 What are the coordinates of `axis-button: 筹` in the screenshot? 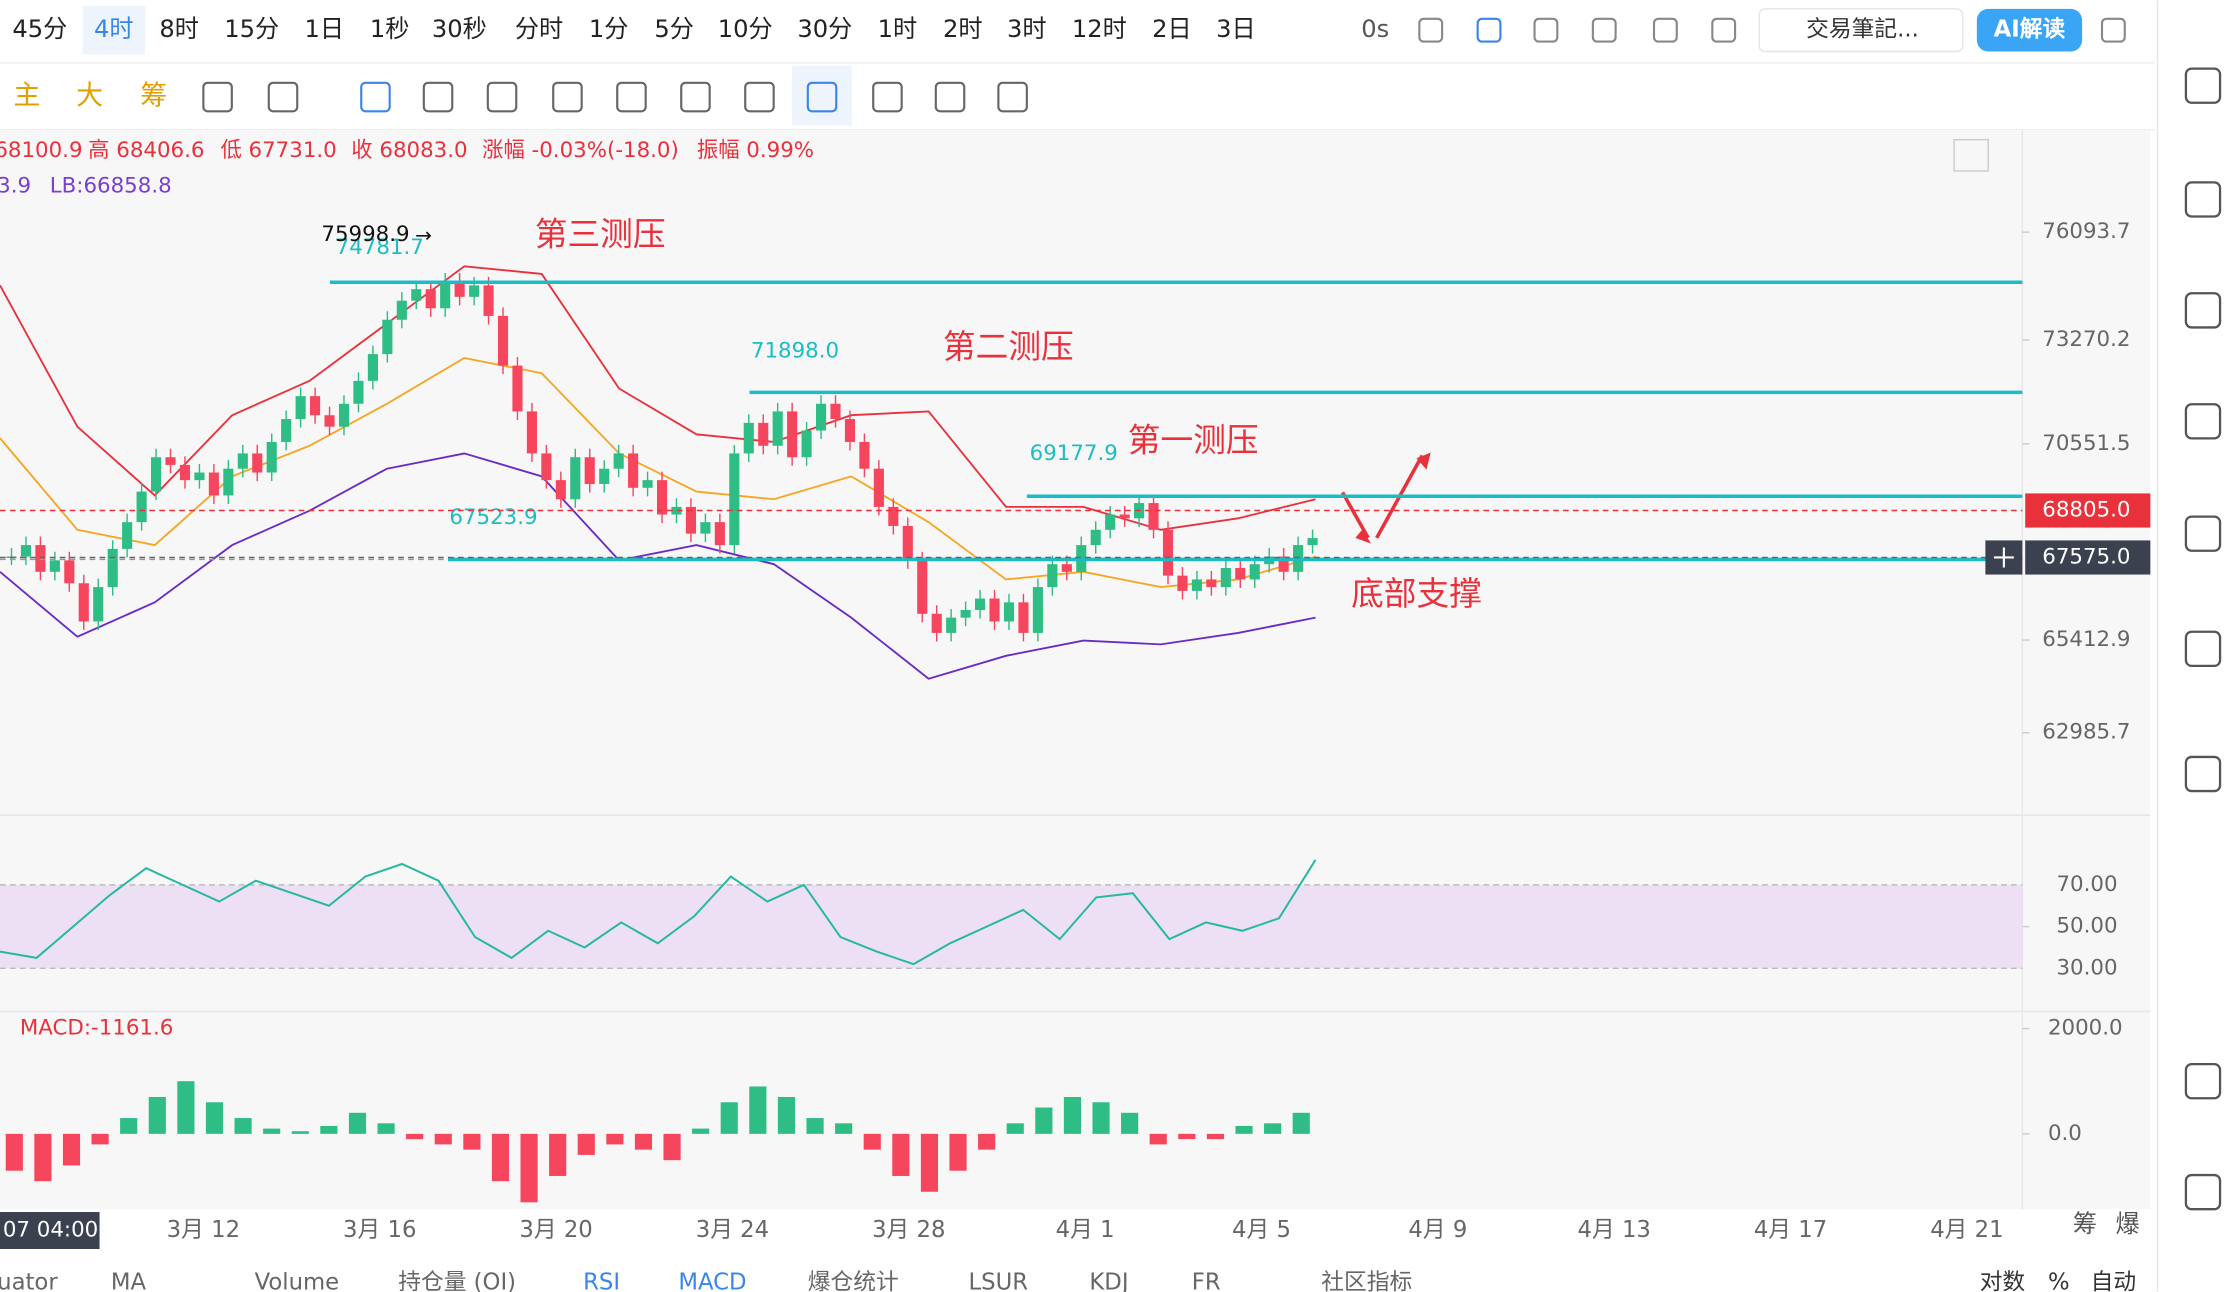 It's located at (2085, 1224).